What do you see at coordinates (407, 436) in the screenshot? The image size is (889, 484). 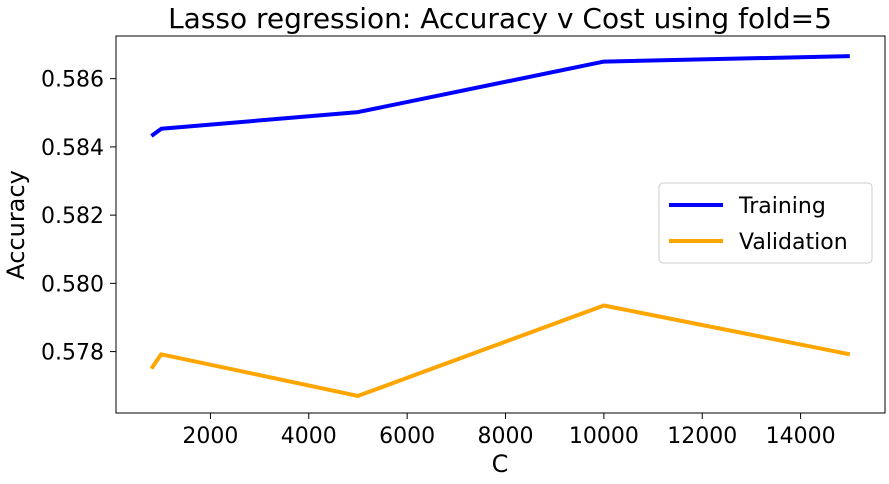 I see `x-tick-label: 6000` at bounding box center [407, 436].